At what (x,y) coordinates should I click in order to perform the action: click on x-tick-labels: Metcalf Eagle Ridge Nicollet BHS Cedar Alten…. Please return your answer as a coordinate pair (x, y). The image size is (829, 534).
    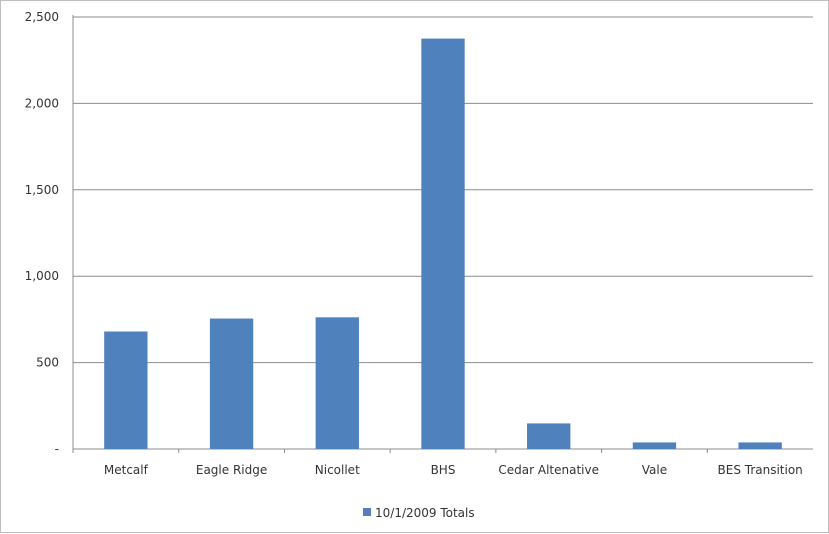
    Looking at the image, I should click on (453, 470).